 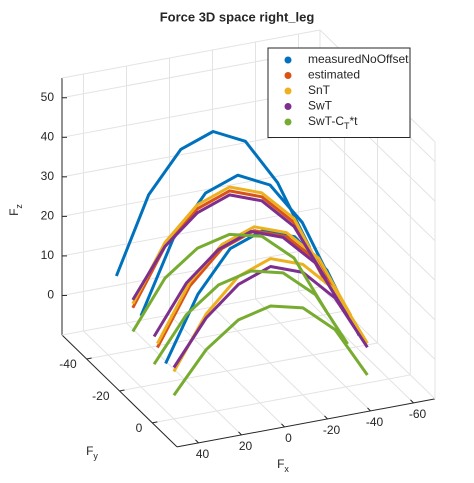 What do you see at coordinates (48, 255) in the screenshot?
I see `z-tick-label: 10` at bounding box center [48, 255].